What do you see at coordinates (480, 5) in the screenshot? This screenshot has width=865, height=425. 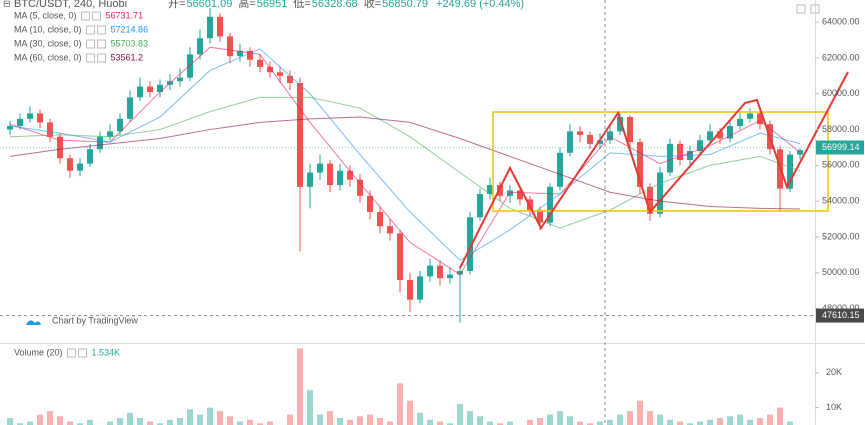 I see `ohlc-change: +249.69 (+0.44%)` at bounding box center [480, 5].